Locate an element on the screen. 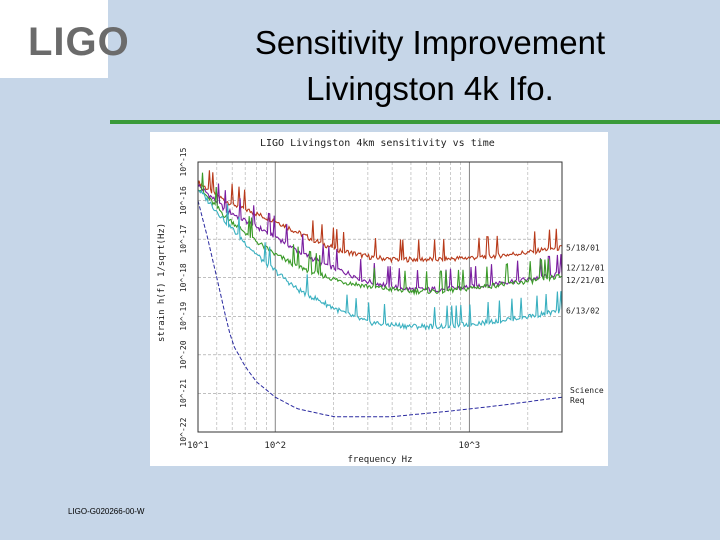  y-tick-label: 10^-17 is located at coordinates (183, 238).